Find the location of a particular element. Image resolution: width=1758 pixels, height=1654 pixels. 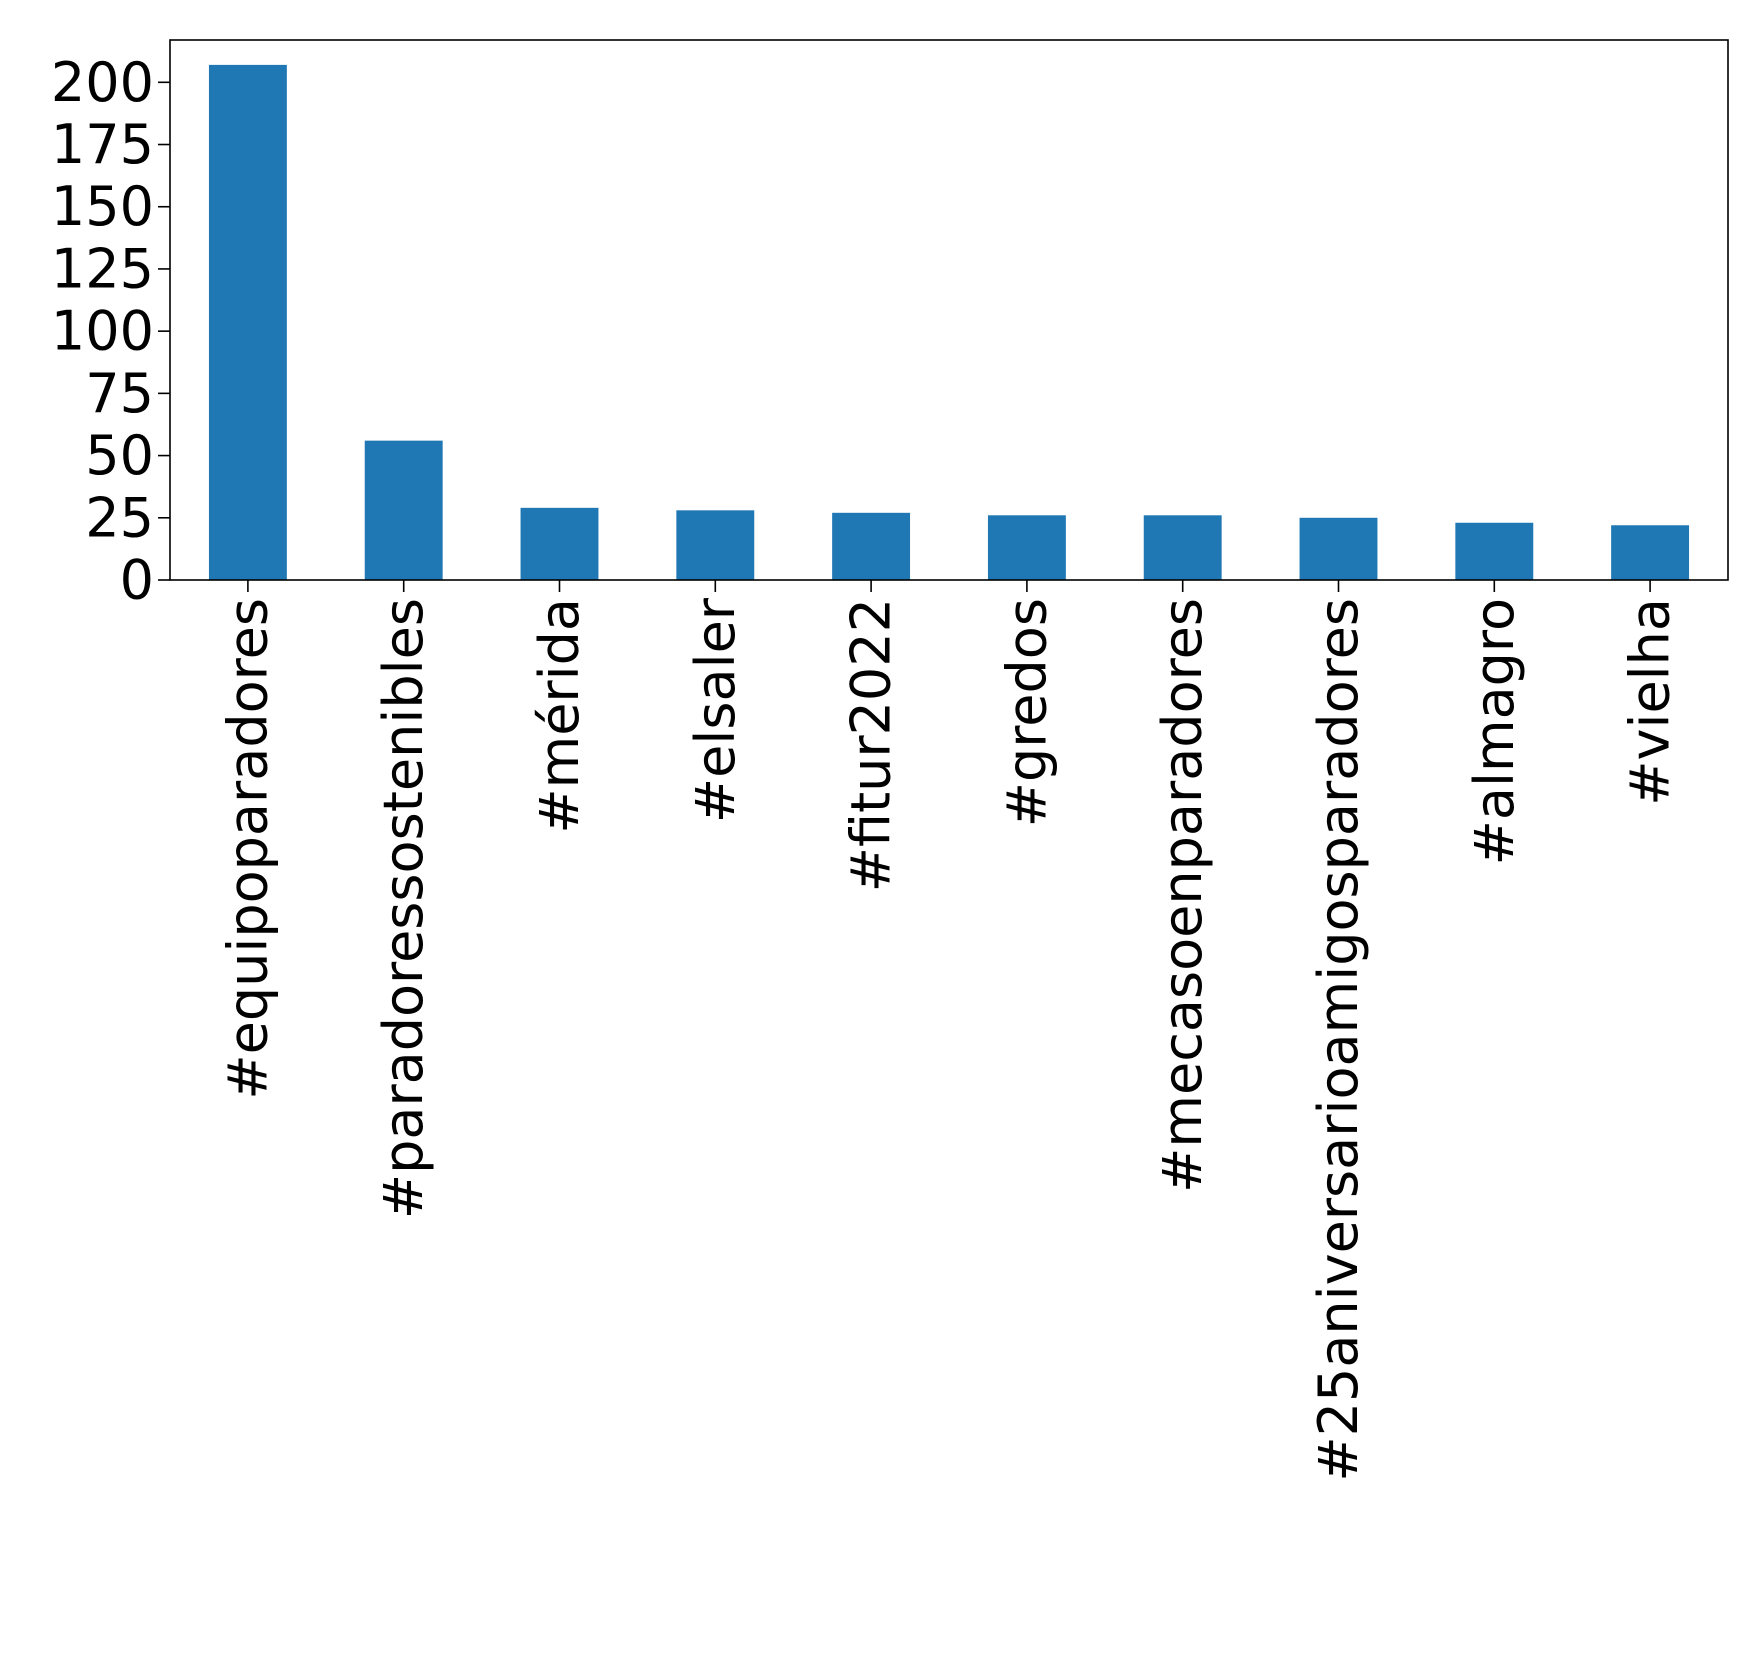

y-tick-label-5: 125 is located at coordinates (102, 268).